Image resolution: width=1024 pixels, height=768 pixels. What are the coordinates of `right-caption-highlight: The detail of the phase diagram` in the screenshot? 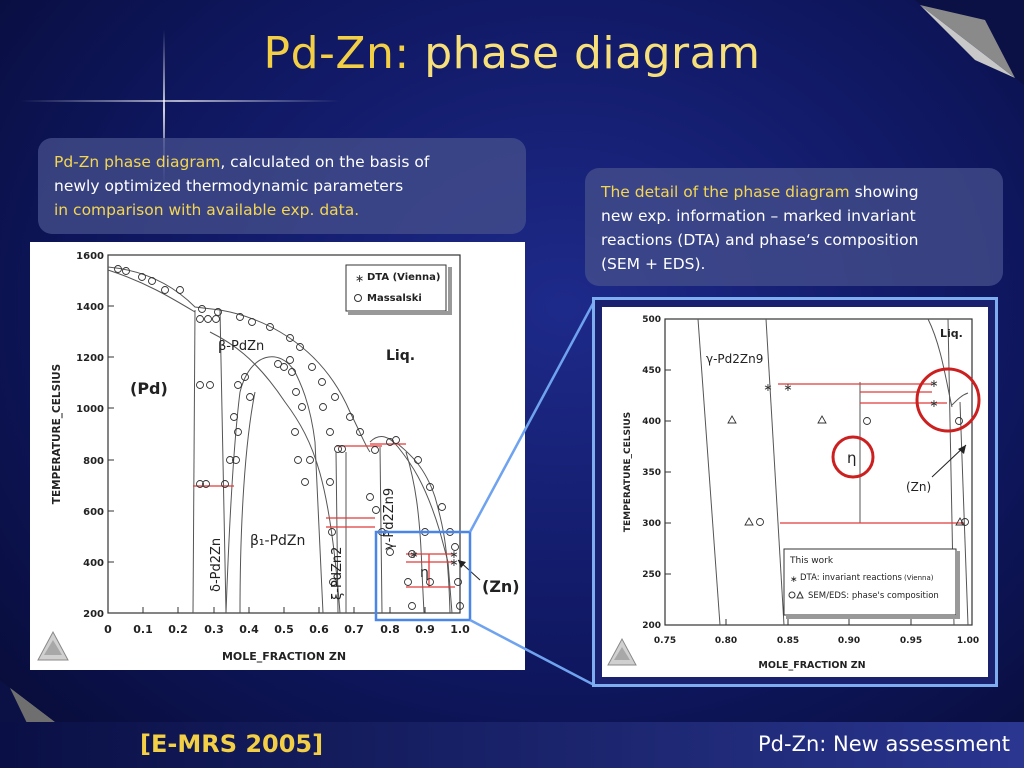 It's located at (725, 192).